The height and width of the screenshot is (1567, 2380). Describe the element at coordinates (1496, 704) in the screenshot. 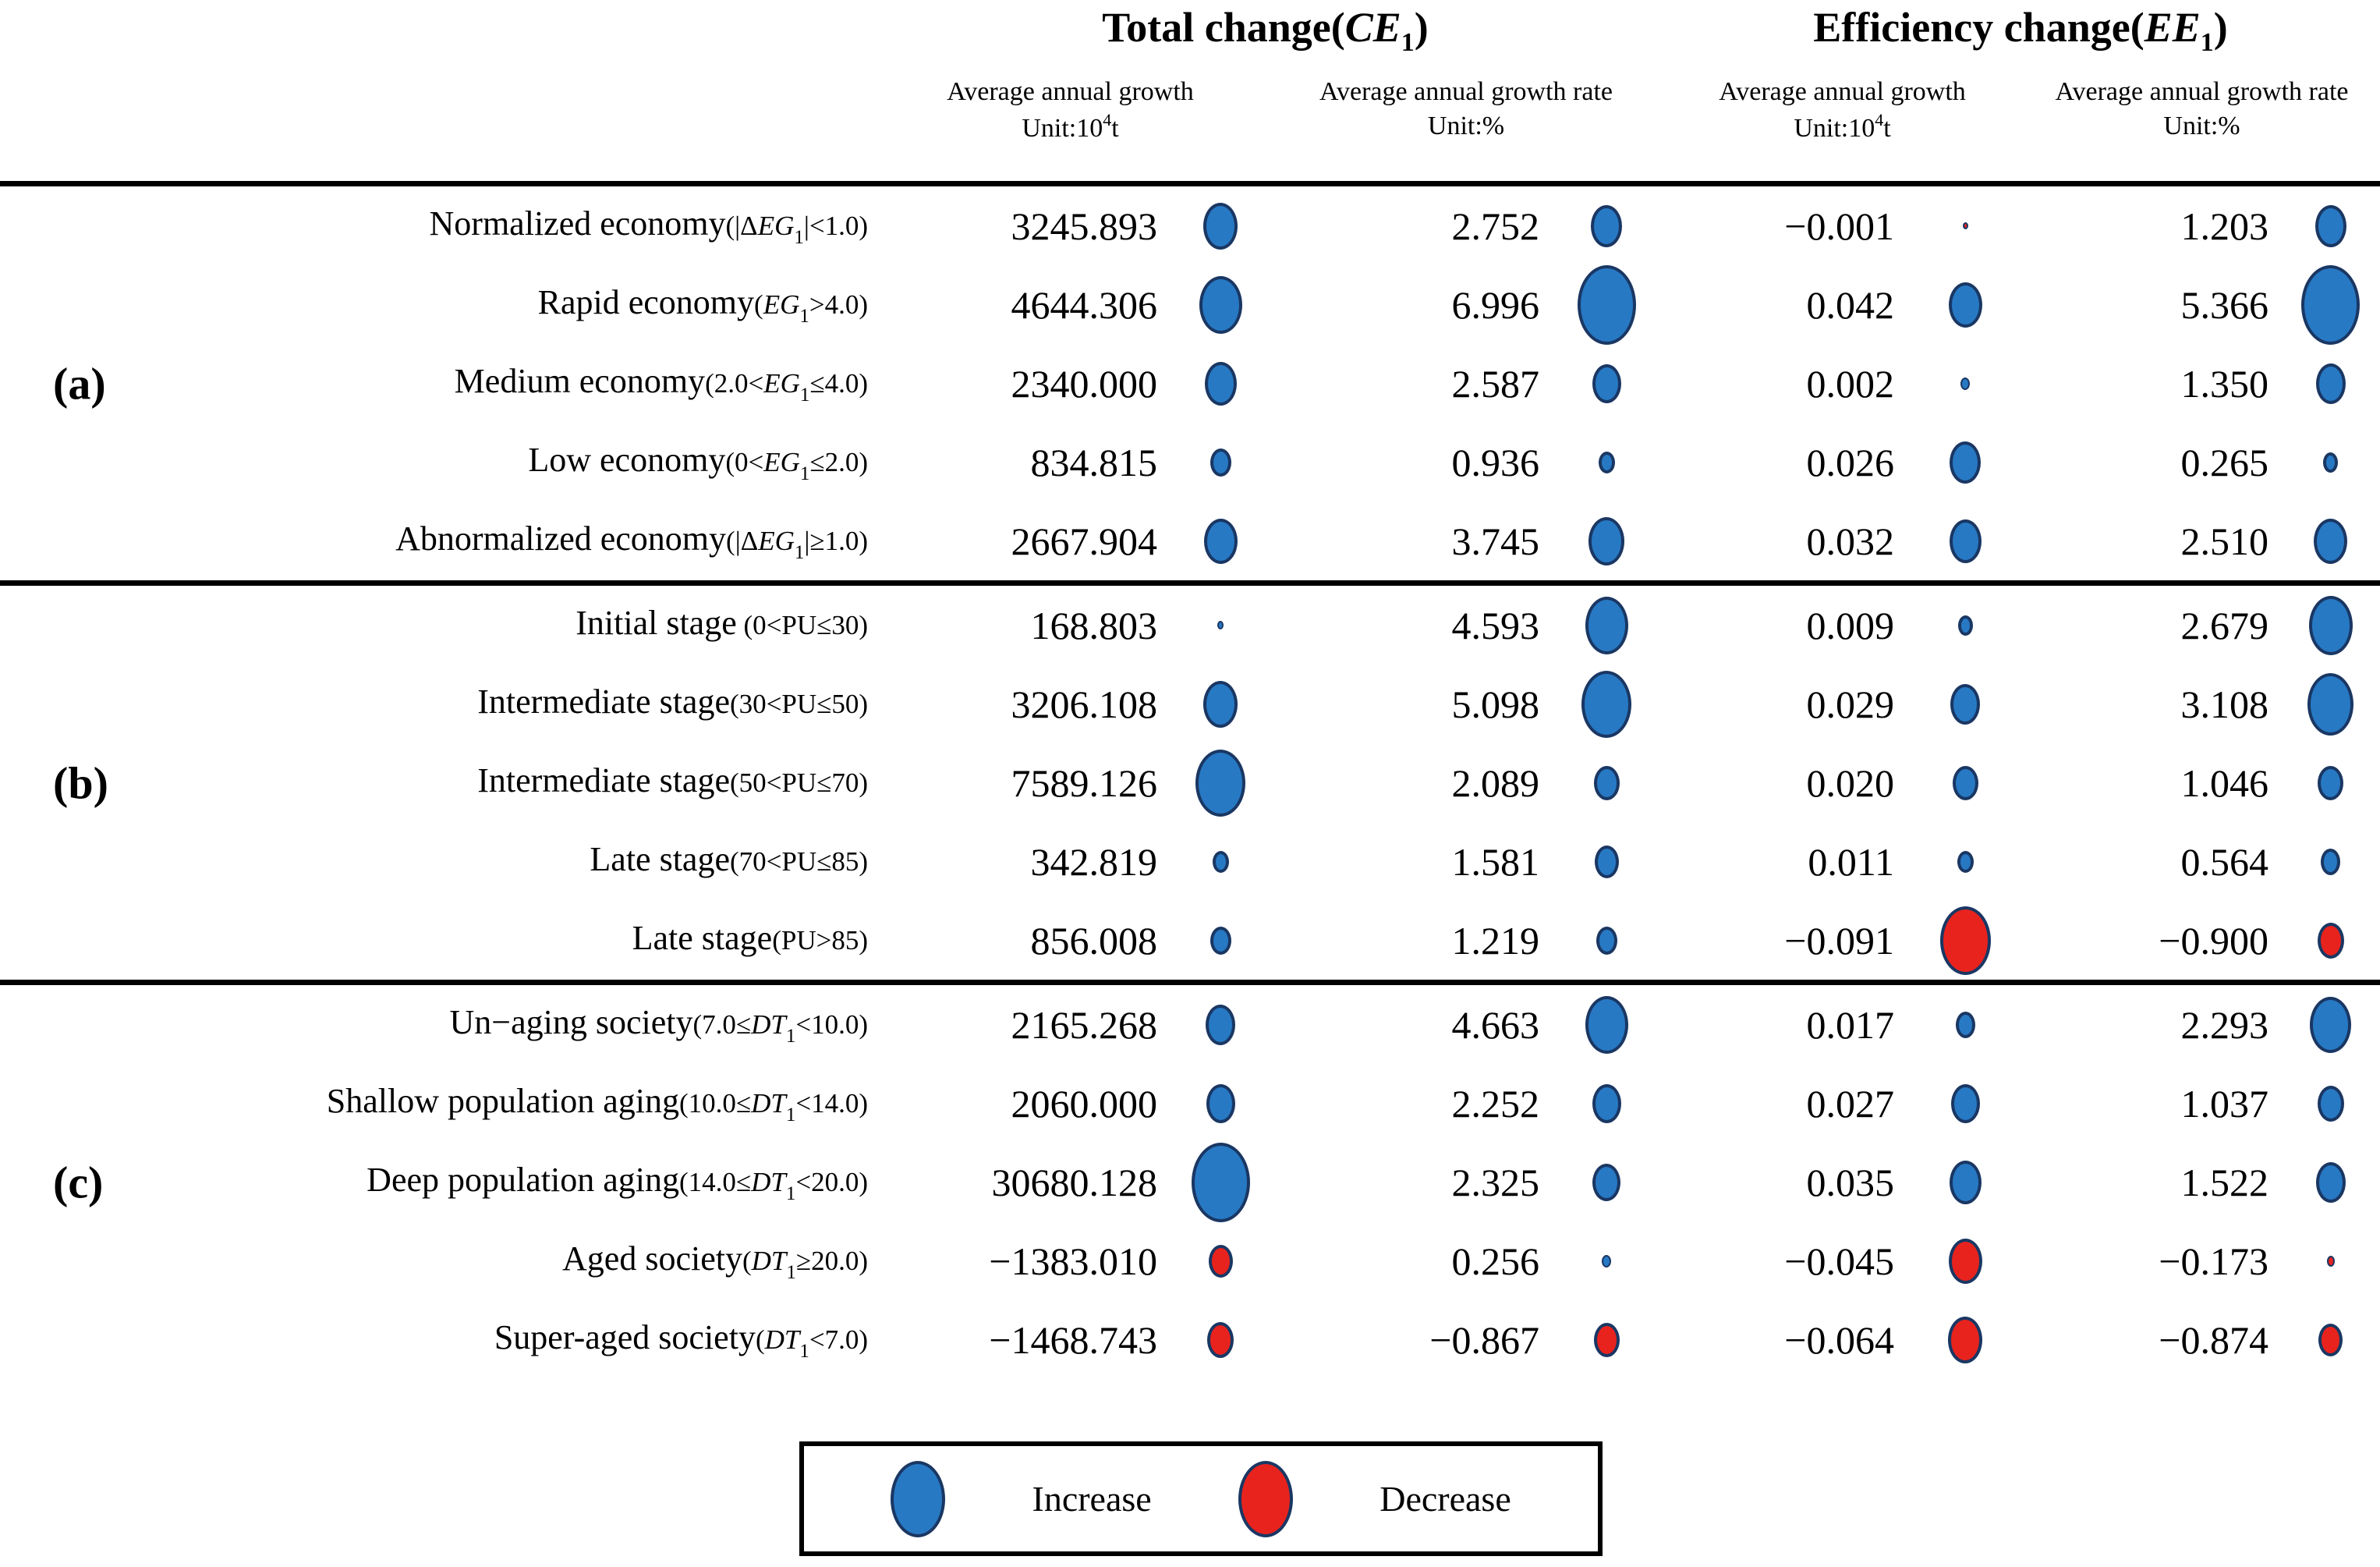

I see `cell-value: 5.098` at that location.